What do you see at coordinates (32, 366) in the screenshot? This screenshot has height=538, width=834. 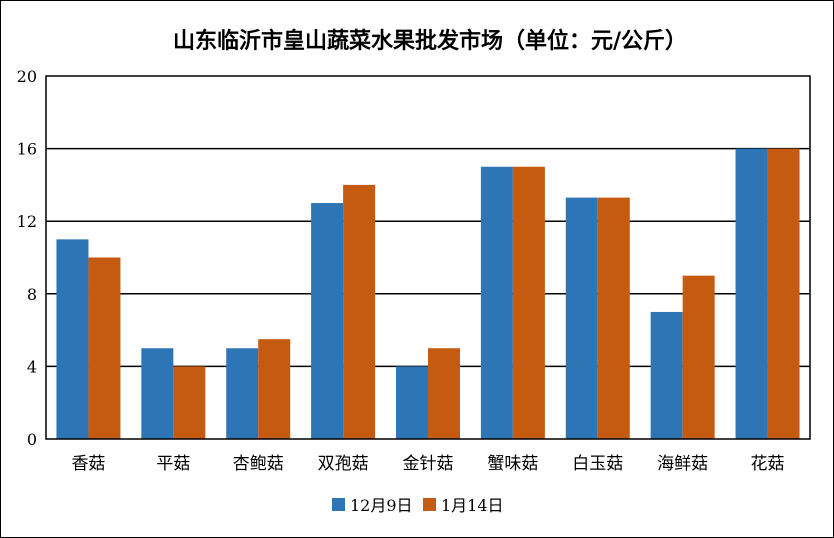 I see `y-tick-label: 4` at bounding box center [32, 366].